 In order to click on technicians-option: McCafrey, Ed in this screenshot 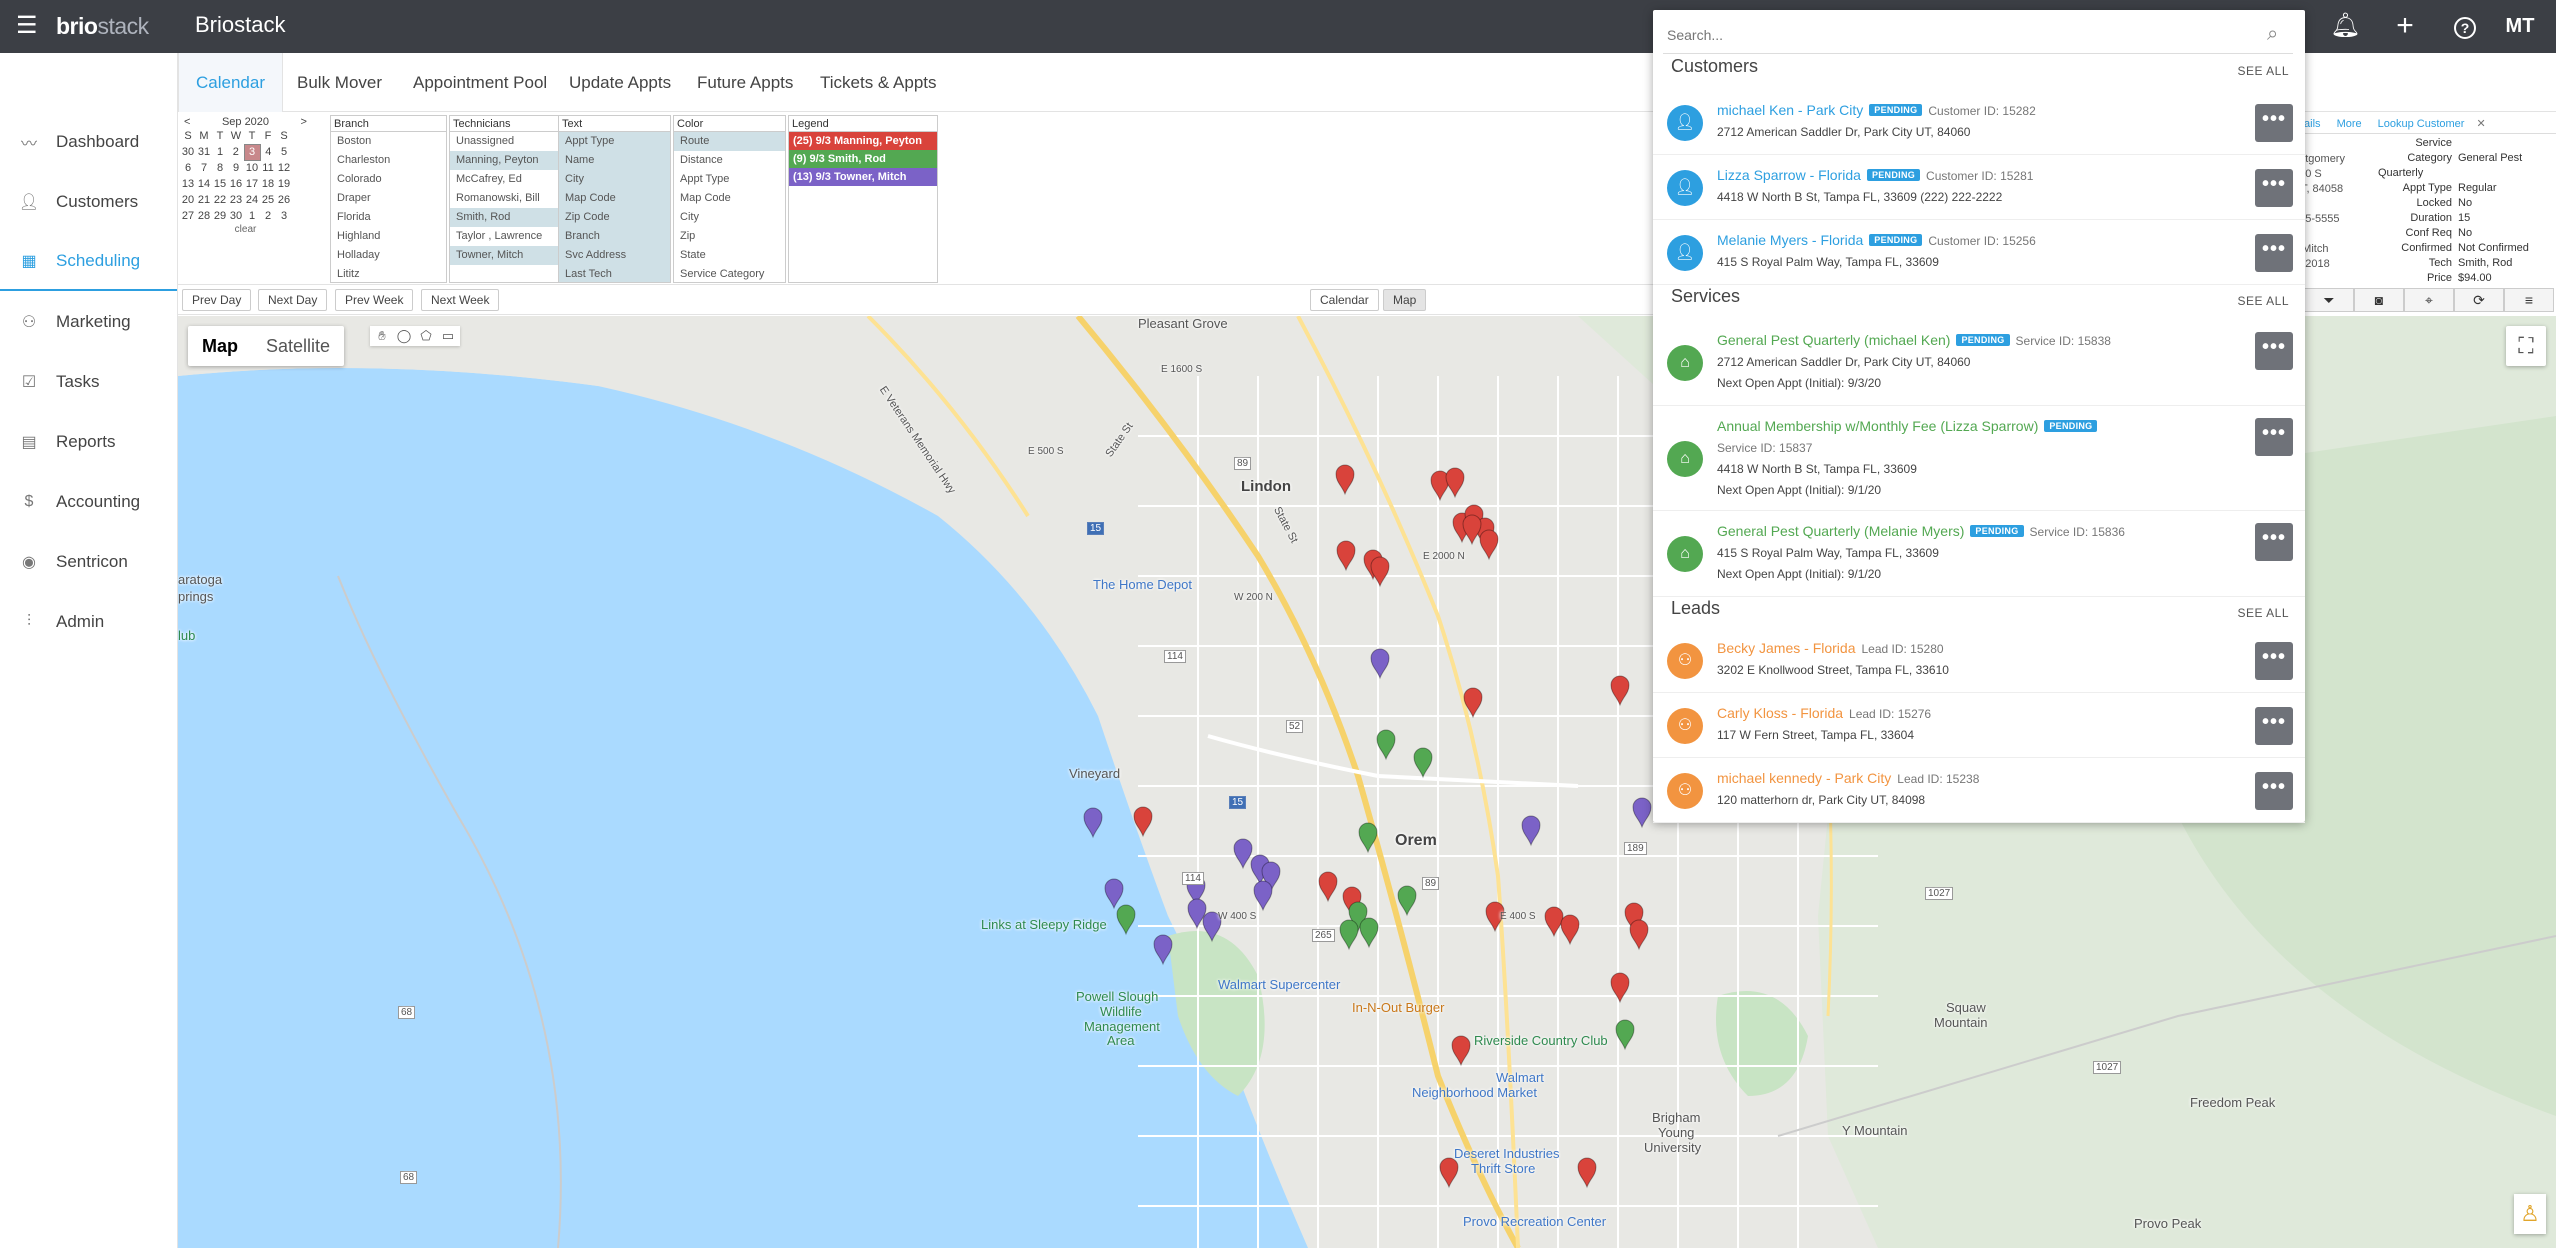, I will do `click(489, 179)`.